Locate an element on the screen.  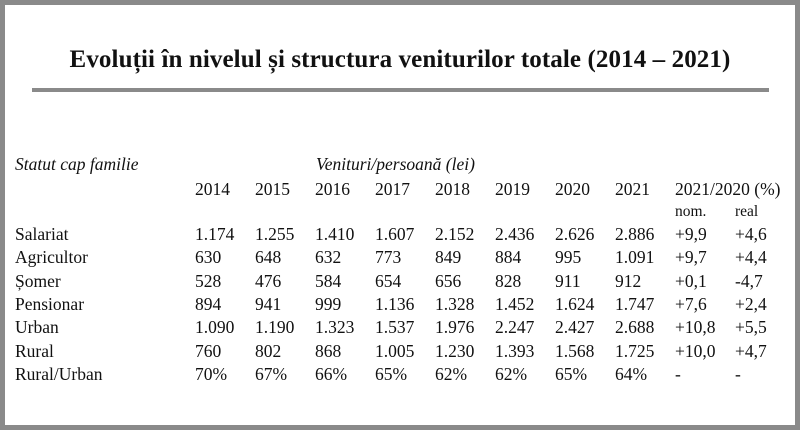
table-cell: 941 is located at coordinates (268, 304).